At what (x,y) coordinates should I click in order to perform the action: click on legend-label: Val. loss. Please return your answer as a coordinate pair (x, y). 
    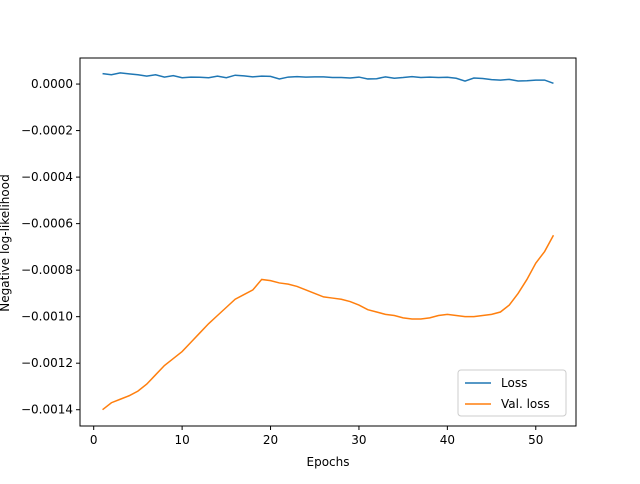
    Looking at the image, I should click on (525, 404).